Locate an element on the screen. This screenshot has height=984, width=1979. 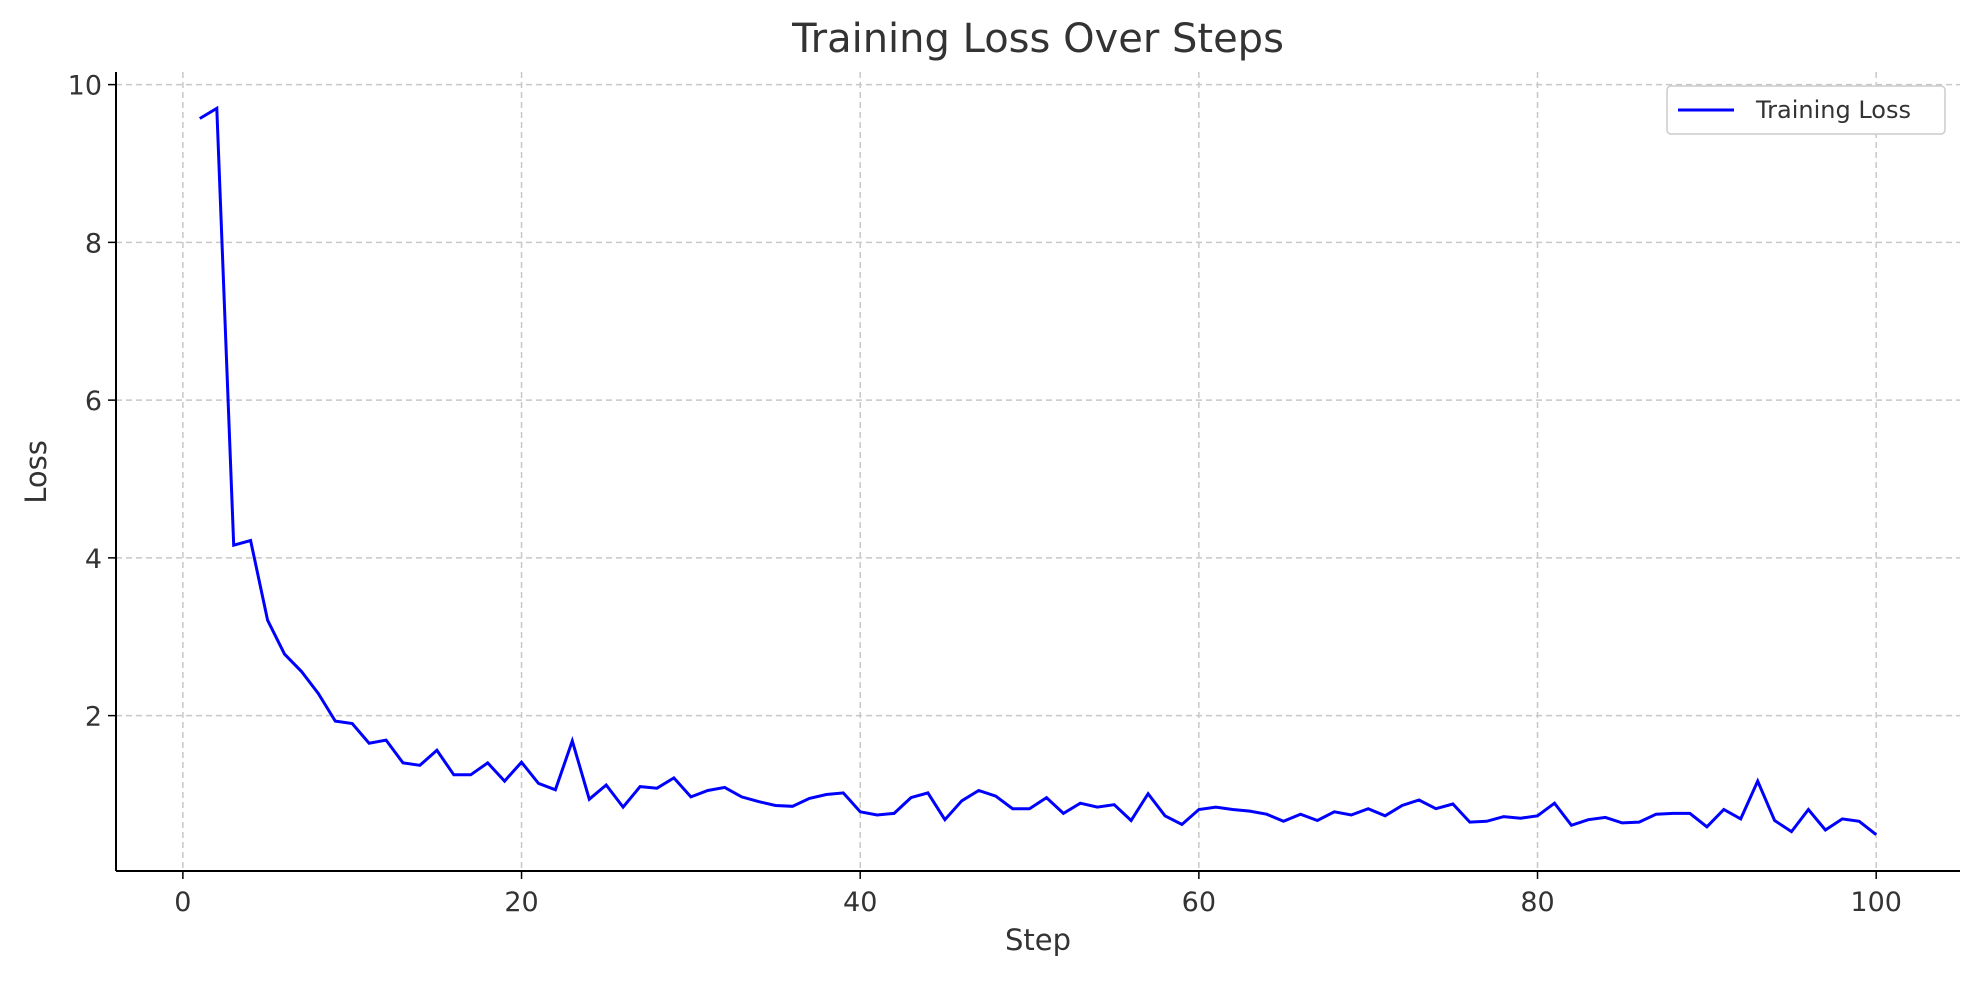
legend: Training Loss is located at coordinates (1806, 110).